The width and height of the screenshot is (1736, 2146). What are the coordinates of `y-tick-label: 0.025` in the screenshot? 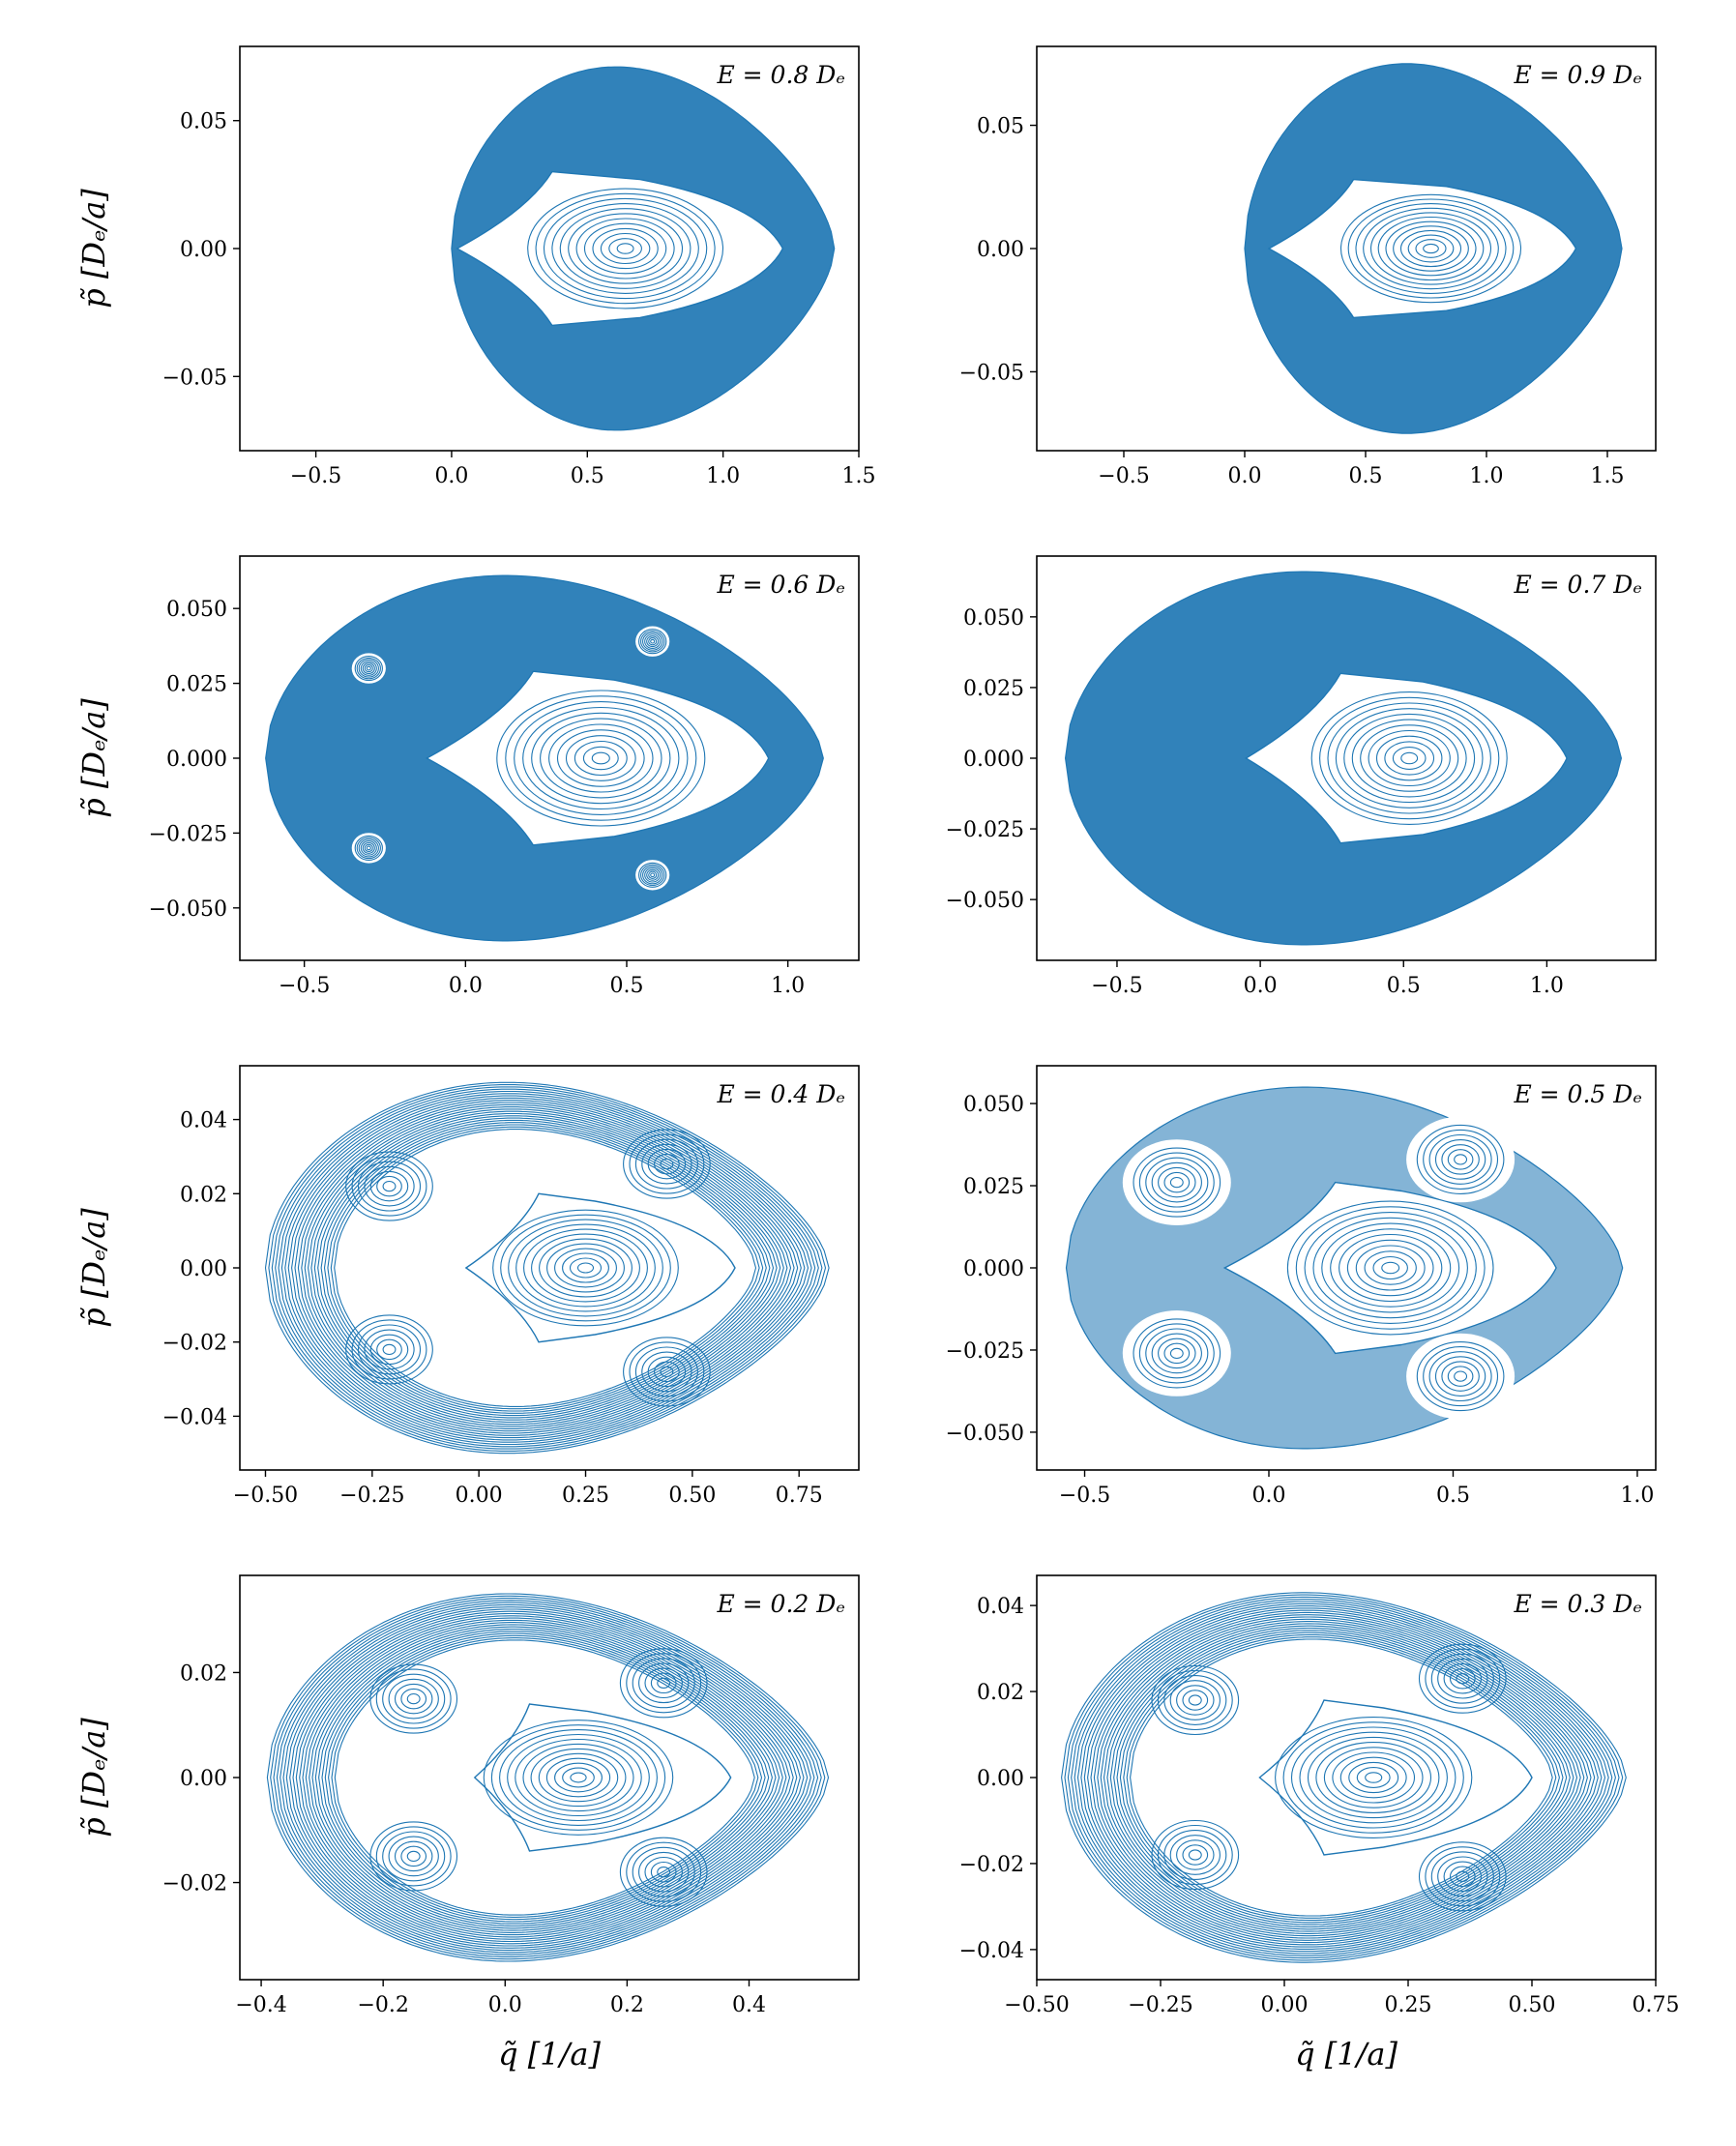 It's located at (993, 1187).